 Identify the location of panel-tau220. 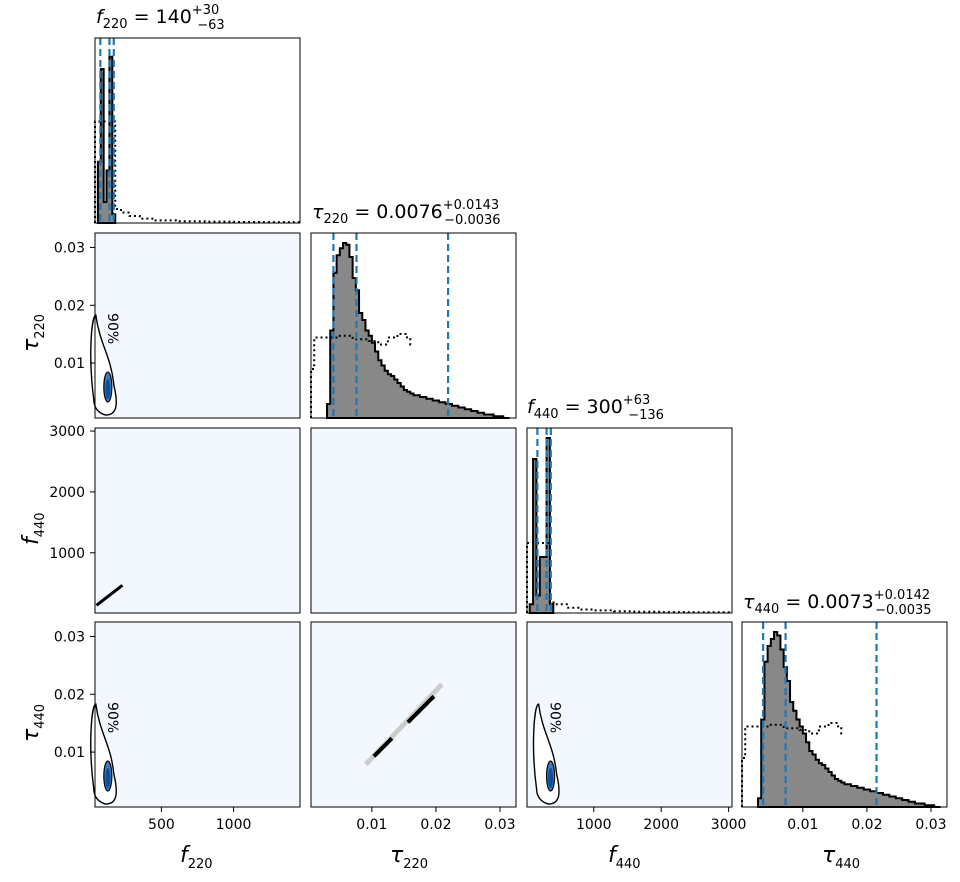
(413, 325).